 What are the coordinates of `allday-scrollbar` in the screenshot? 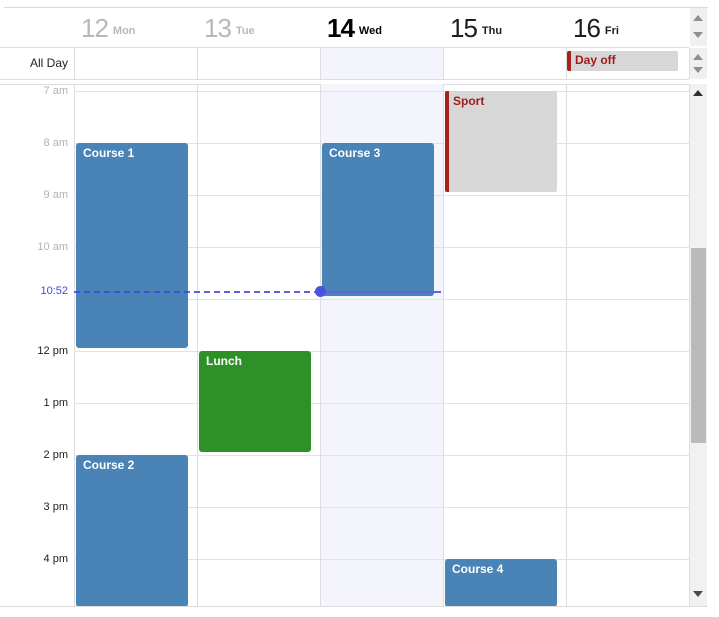 It's located at (698, 63).